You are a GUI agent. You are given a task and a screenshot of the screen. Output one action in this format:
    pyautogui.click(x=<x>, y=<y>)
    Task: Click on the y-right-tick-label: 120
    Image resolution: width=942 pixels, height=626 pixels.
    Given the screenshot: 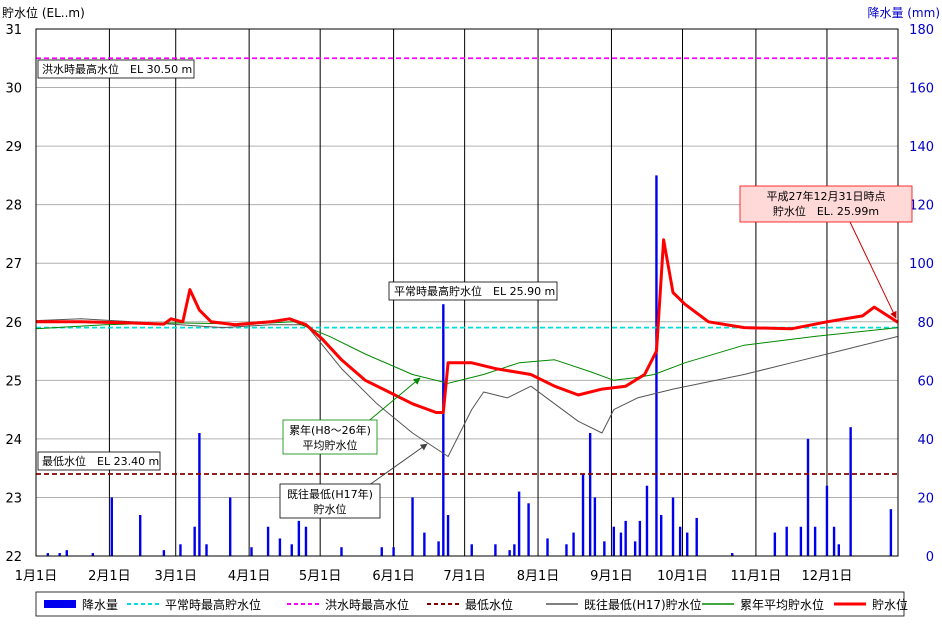 What is the action you would take?
    pyautogui.click(x=921, y=206)
    